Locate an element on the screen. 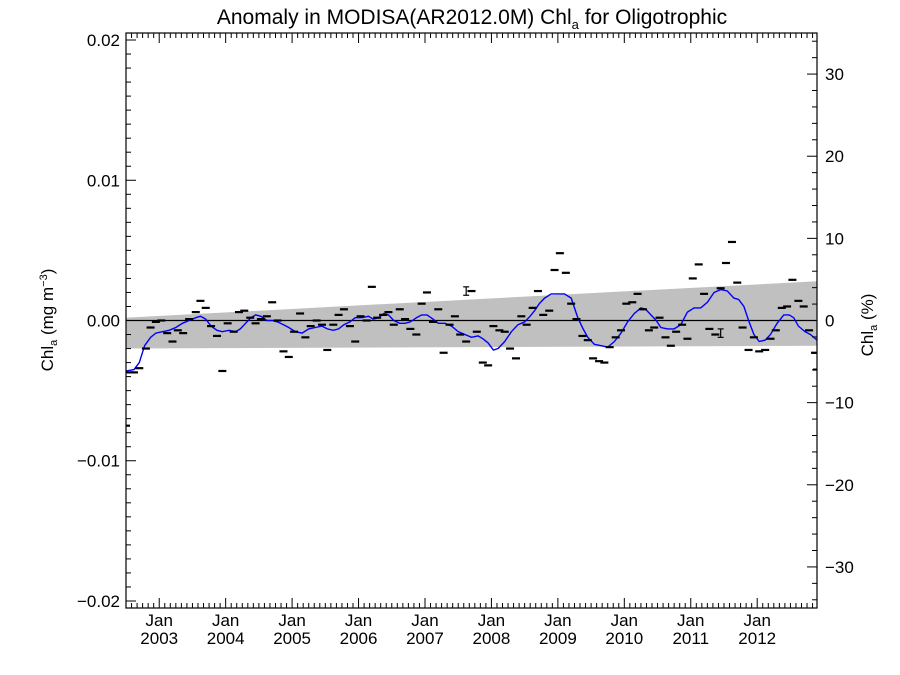 This screenshot has width=900, height=675. errorbar-layer is located at coordinates (593, 312).